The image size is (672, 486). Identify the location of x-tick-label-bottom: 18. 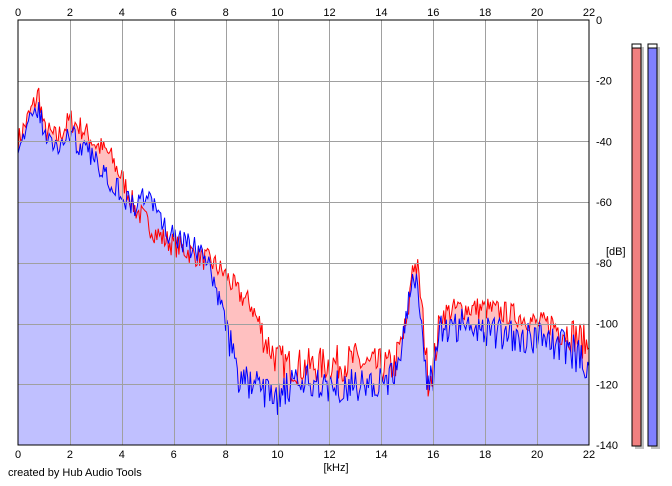
(485, 455).